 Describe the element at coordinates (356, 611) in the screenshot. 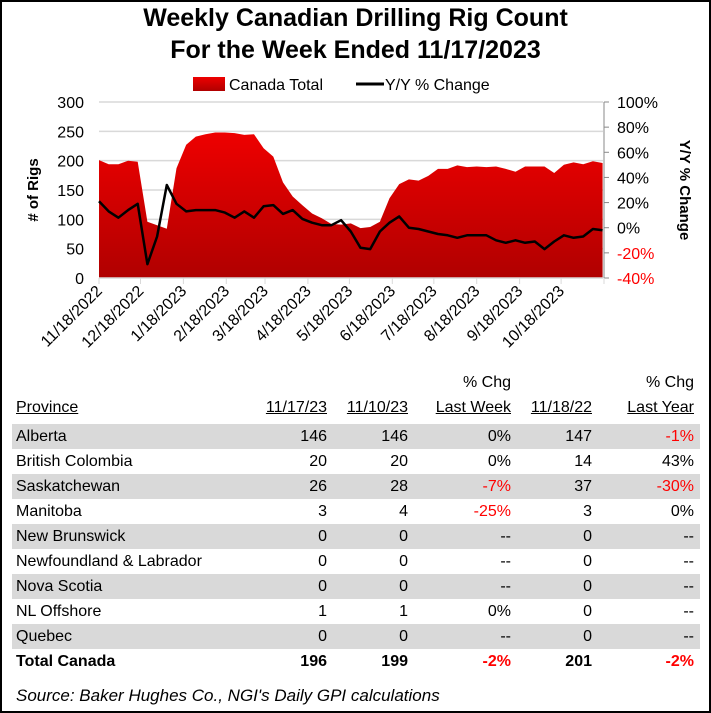

I see `table-row: NL Offshore 1 1 0% 0 --` at that location.